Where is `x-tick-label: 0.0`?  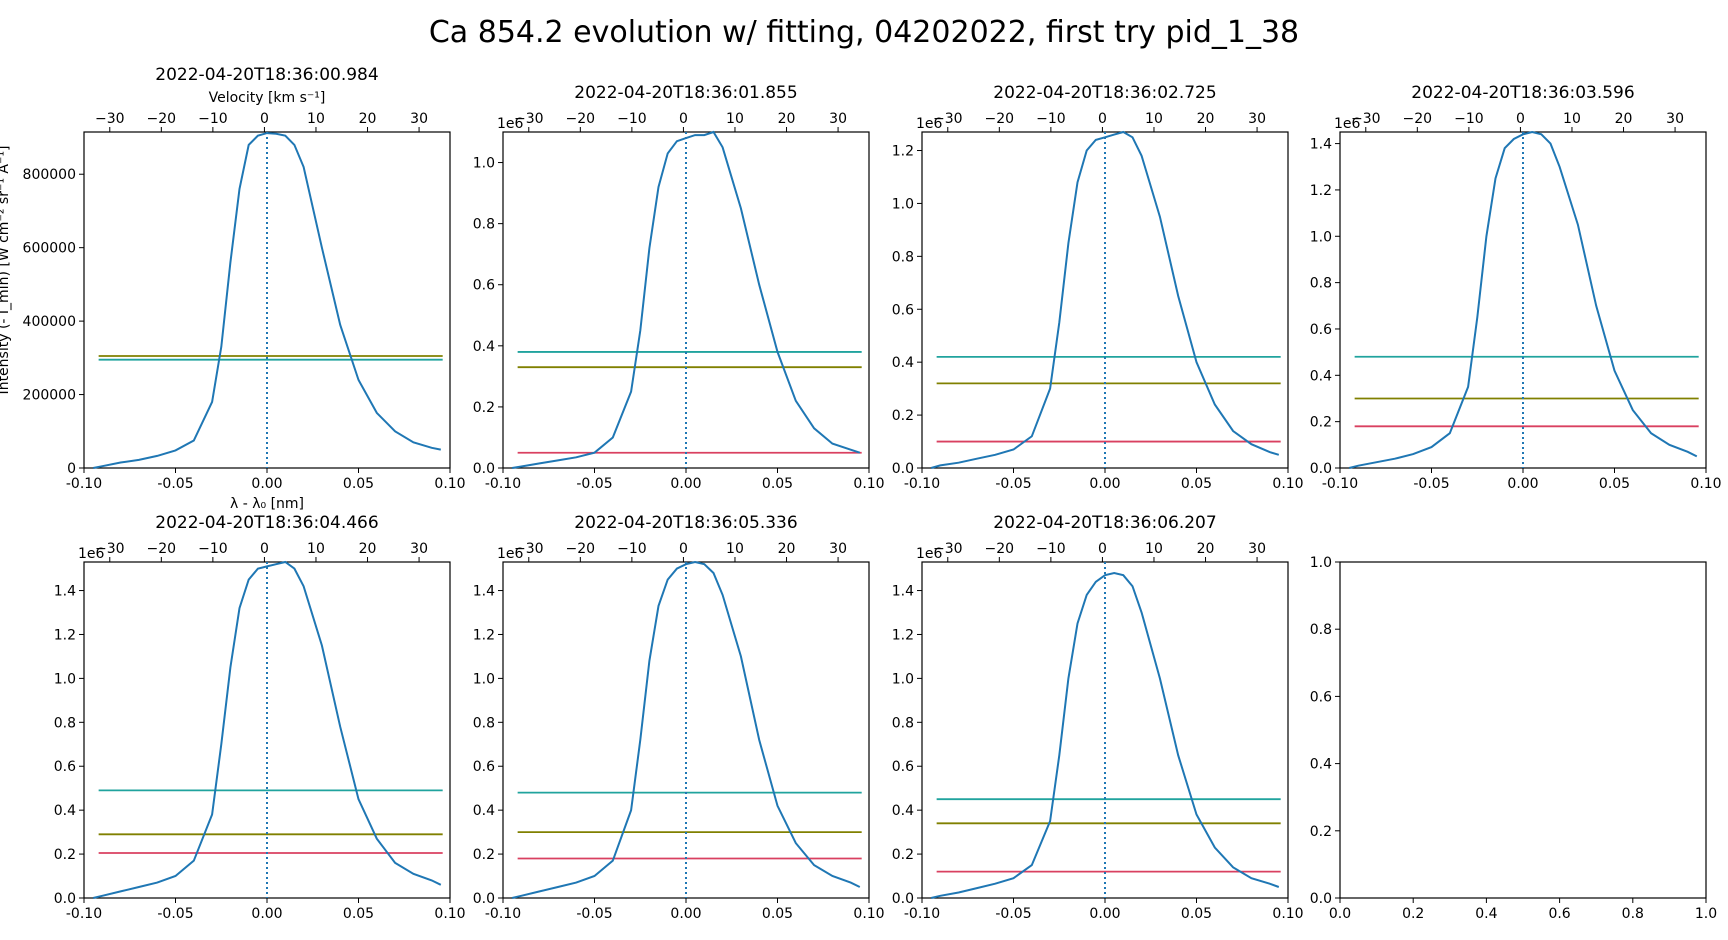
x-tick-label: 0.0 is located at coordinates (1340, 914).